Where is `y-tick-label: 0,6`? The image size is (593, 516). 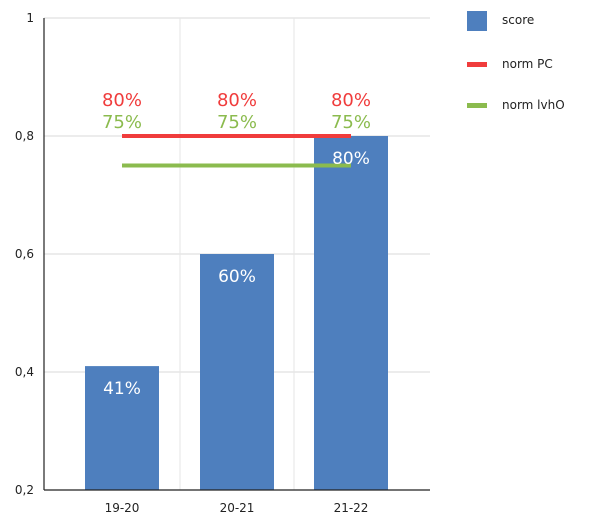 y-tick-label: 0,6 is located at coordinates (24, 254).